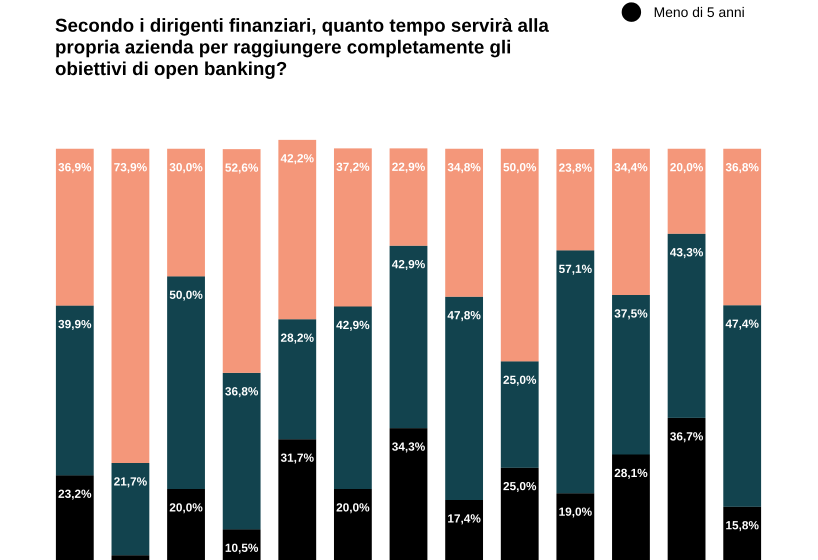  What do you see at coordinates (575, 168) in the screenshot?
I see `data-label: 23,8%` at bounding box center [575, 168].